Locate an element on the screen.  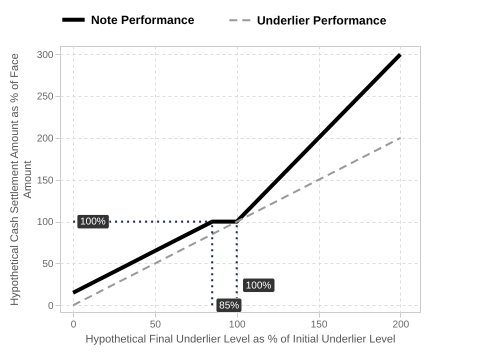
y-tick-label: 250 is located at coordinates (45, 97).